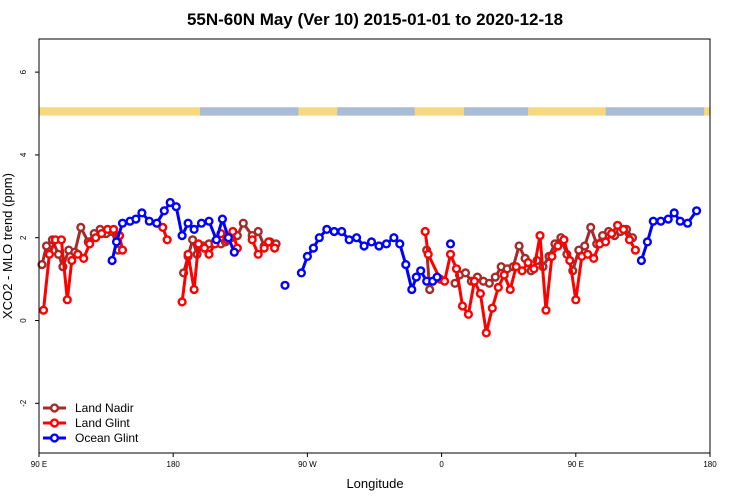 The height and width of the screenshot is (500, 750). What do you see at coordinates (7, 246) in the screenshot?
I see `y-axis-label: XCO2 - MLO trend (ppm)` at bounding box center [7, 246].